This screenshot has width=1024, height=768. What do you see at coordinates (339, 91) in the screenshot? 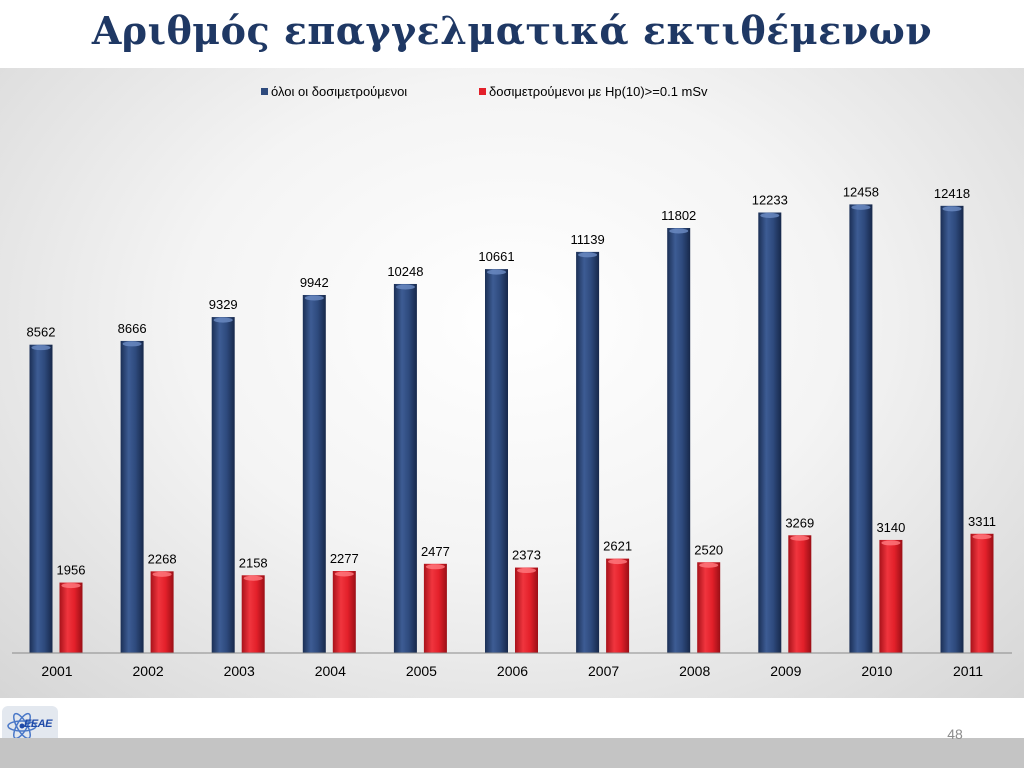
I see `legend-label-all: όλοι οι δοσιμετρούμενοι` at bounding box center [339, 91].